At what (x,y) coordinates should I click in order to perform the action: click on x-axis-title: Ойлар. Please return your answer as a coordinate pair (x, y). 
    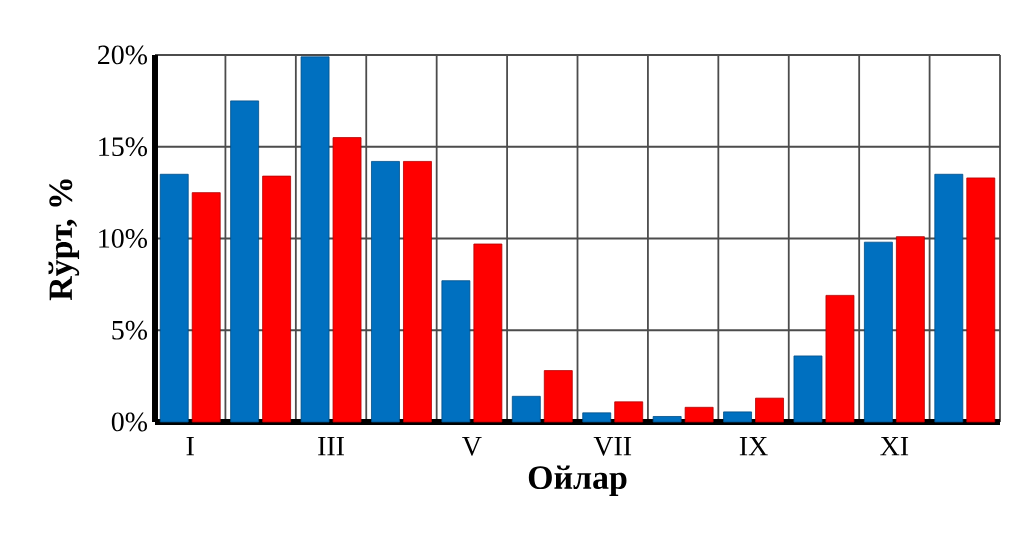
    Looking at the image, I should click on (577, 480).